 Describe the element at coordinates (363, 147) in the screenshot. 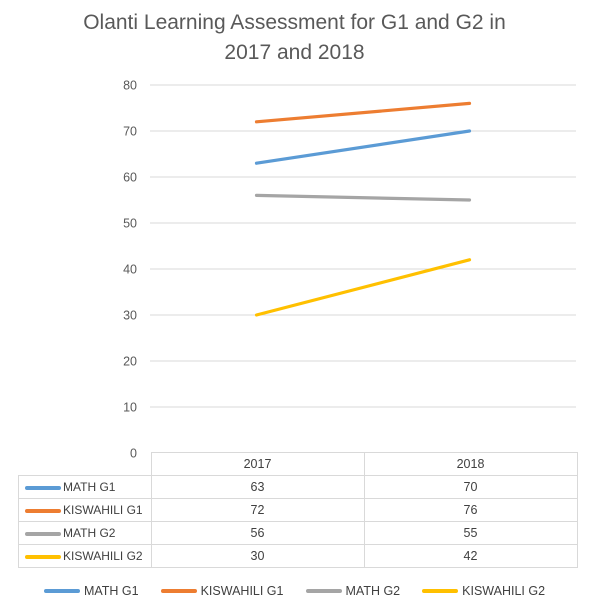

I see `series-line-math-g1` at that location.